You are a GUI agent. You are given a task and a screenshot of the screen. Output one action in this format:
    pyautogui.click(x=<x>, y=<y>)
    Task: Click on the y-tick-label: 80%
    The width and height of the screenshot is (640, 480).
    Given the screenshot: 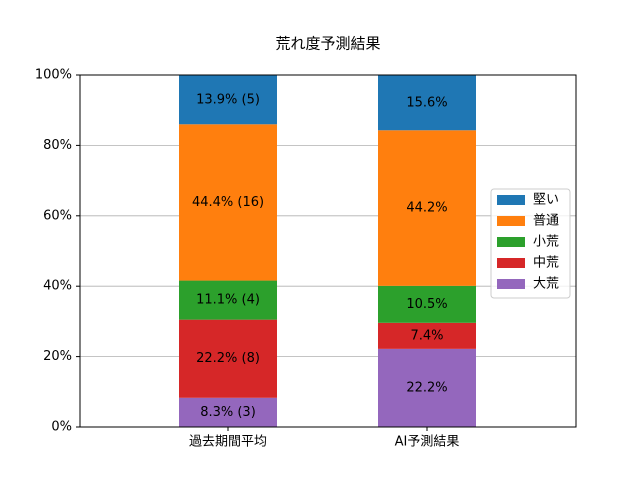 What is the action you would take?
    pyautogui.click(x=57, y=145)
    